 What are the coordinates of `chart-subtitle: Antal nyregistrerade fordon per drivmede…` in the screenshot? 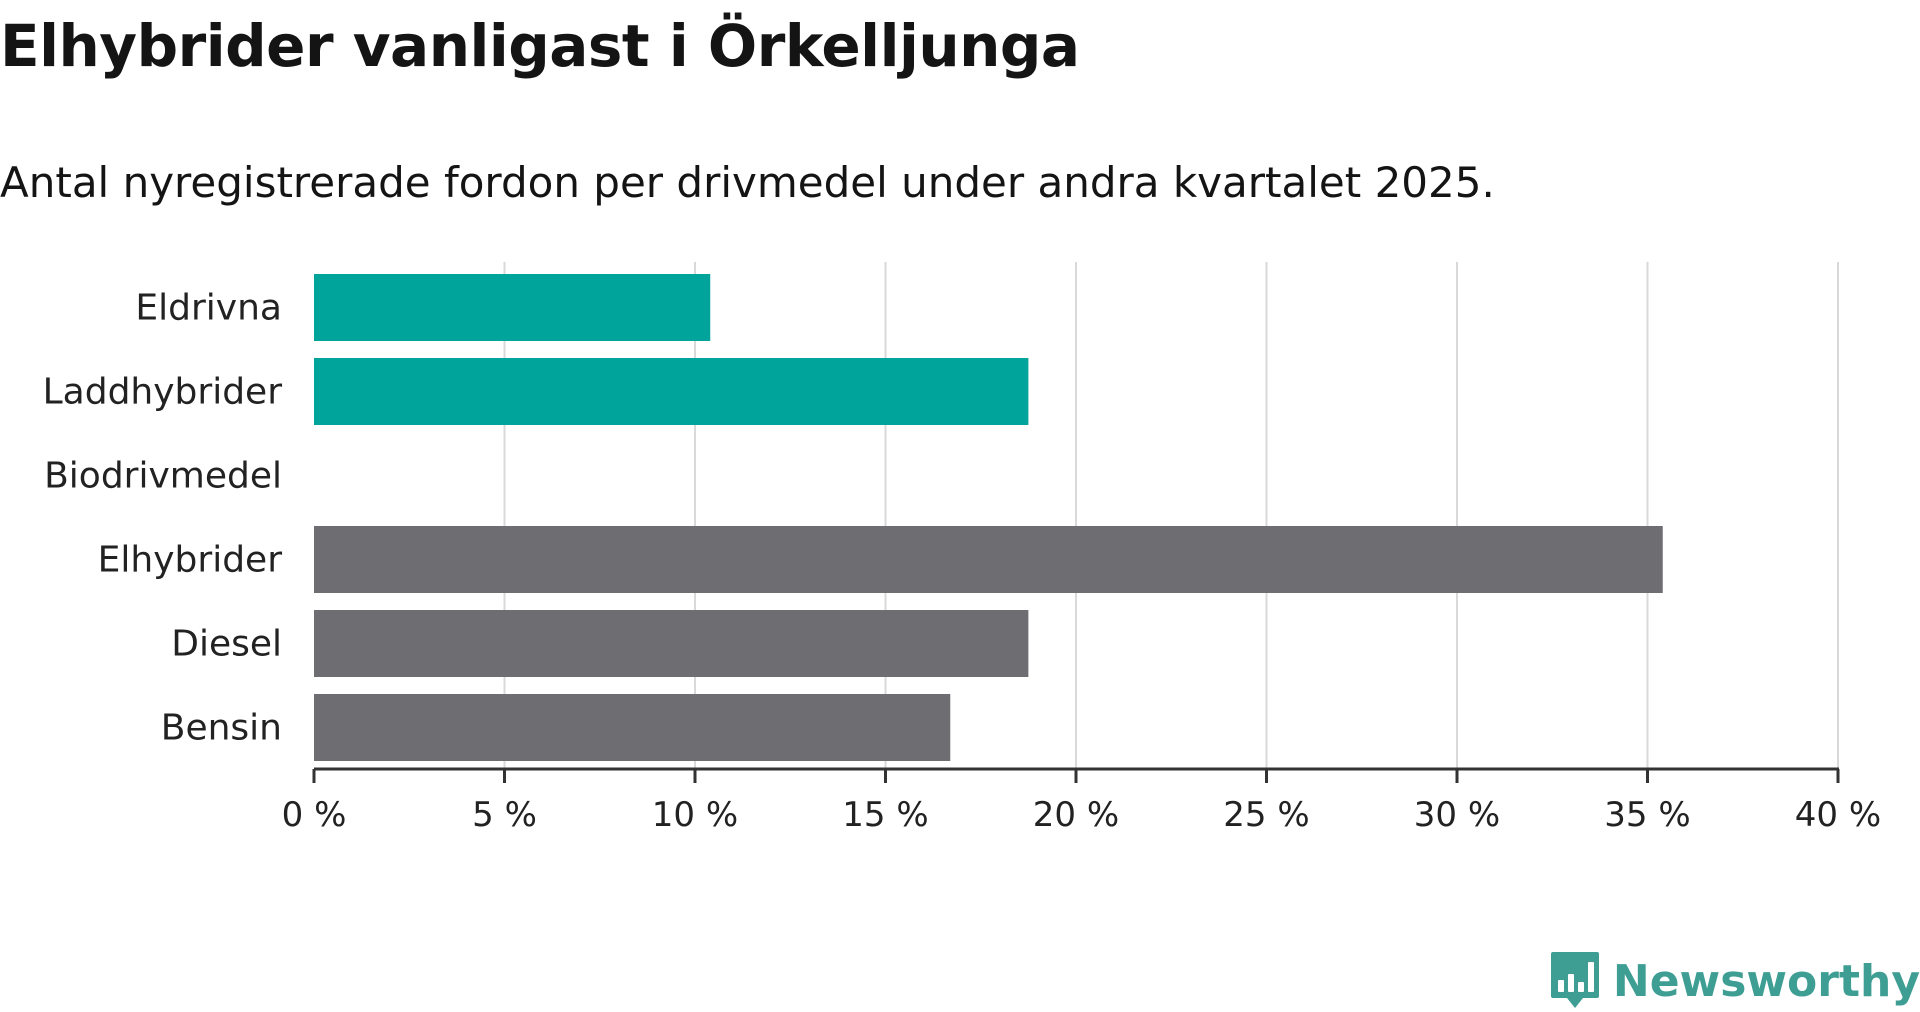 It's located at (747, 182).